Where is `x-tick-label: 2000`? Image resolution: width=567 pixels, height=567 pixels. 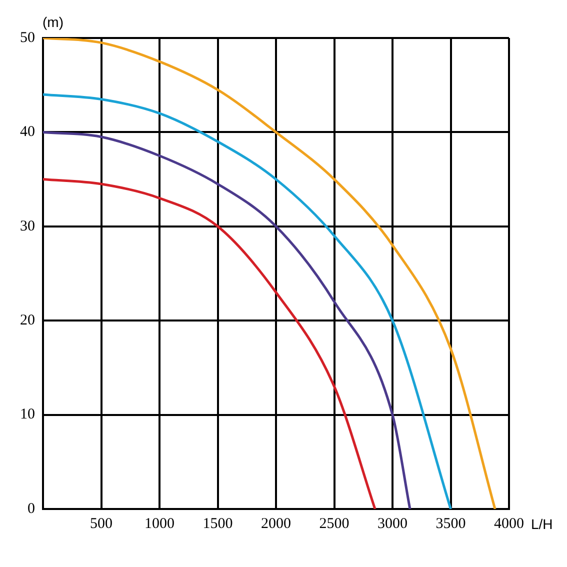
x-tick-label: 2000 is located at coordinates (276, 524).